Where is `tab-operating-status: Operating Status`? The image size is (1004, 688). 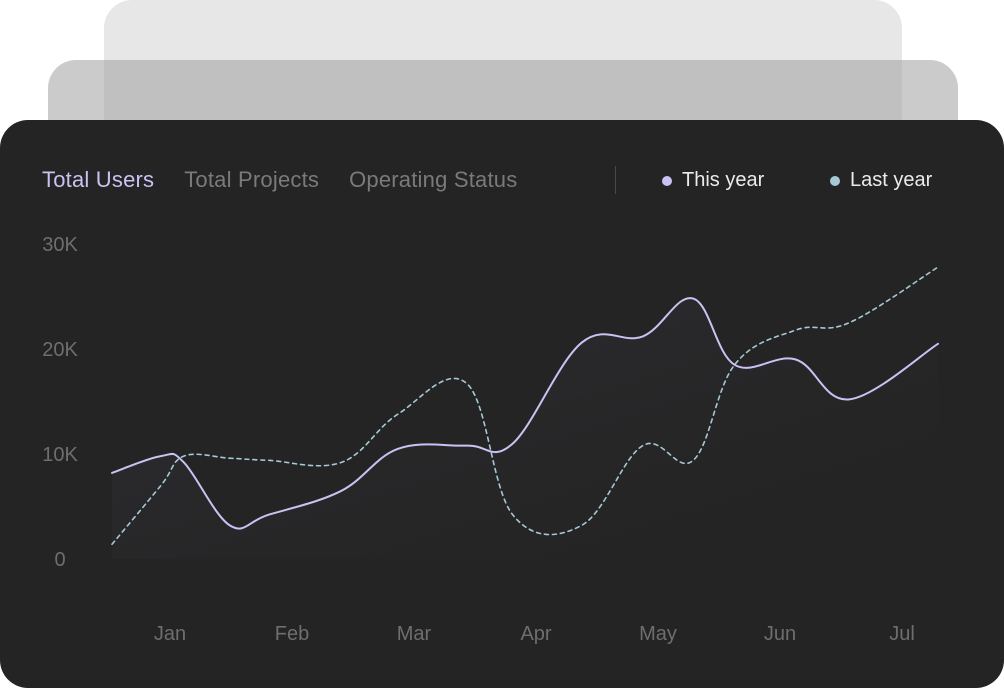 tab-operating-status: Operating Status is located at coordinates (433, 179).